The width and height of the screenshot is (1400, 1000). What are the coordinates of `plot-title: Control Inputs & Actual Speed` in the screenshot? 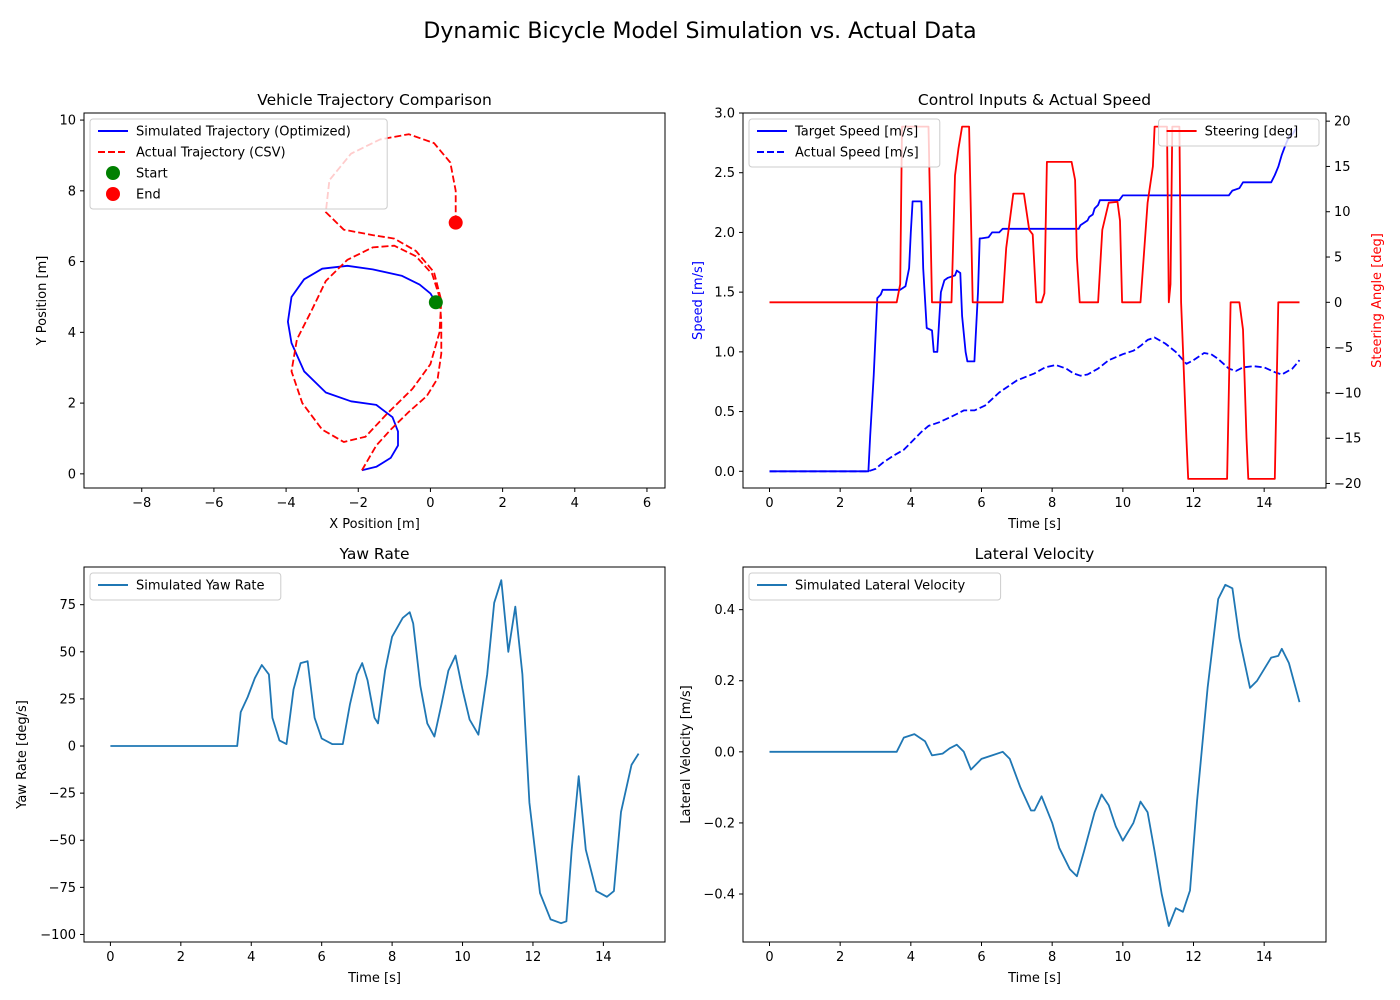 It's located at (1034, 100).